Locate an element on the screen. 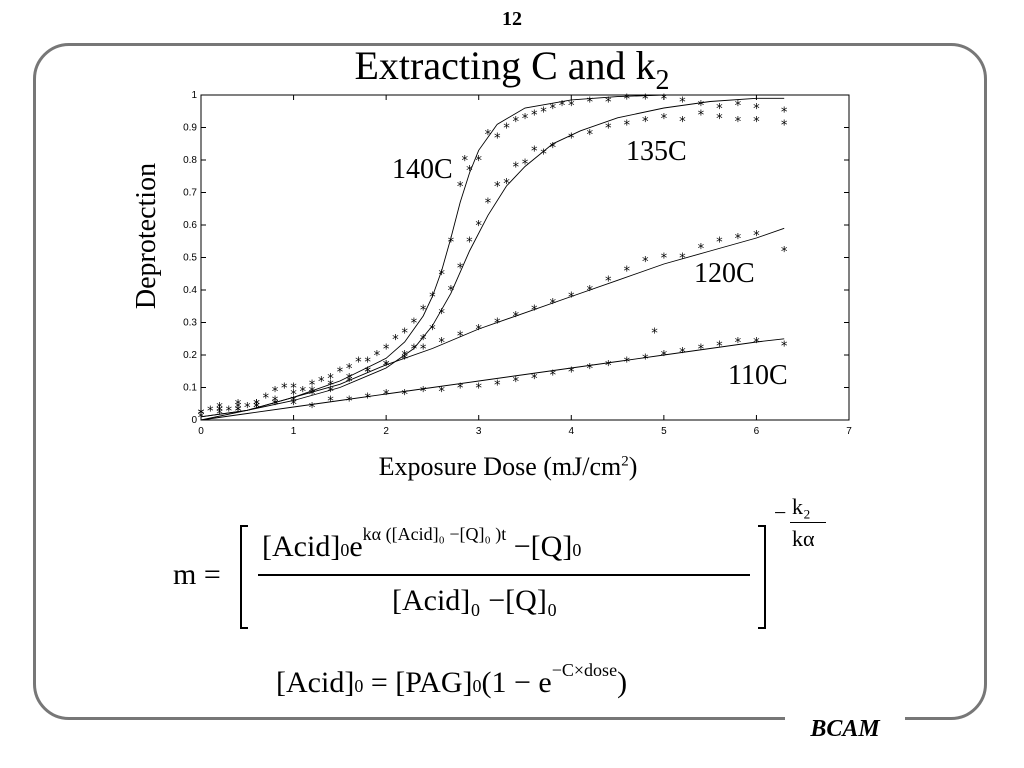  equation1-left-bracket is located at coordinates (244, 577).